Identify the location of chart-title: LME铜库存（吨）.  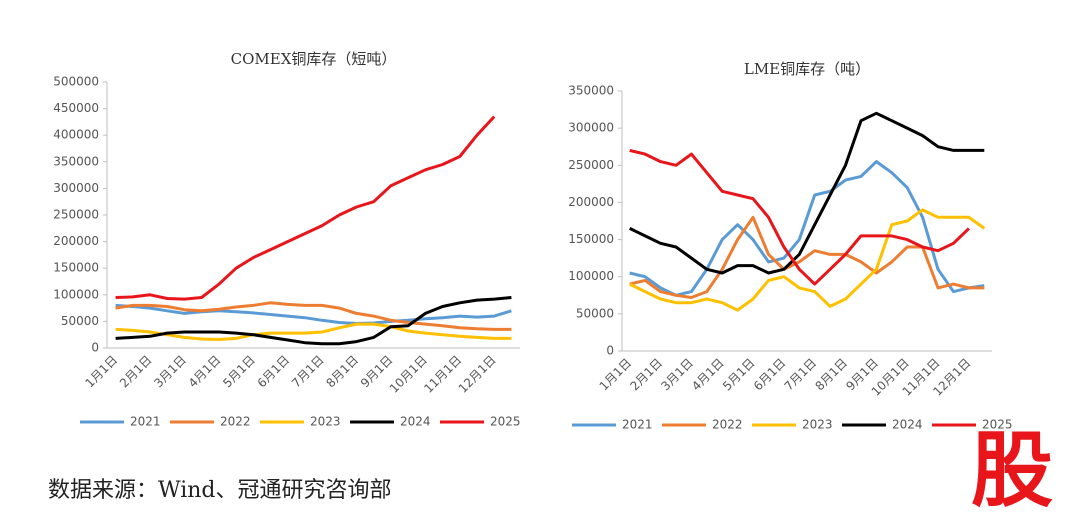
(807, 69).